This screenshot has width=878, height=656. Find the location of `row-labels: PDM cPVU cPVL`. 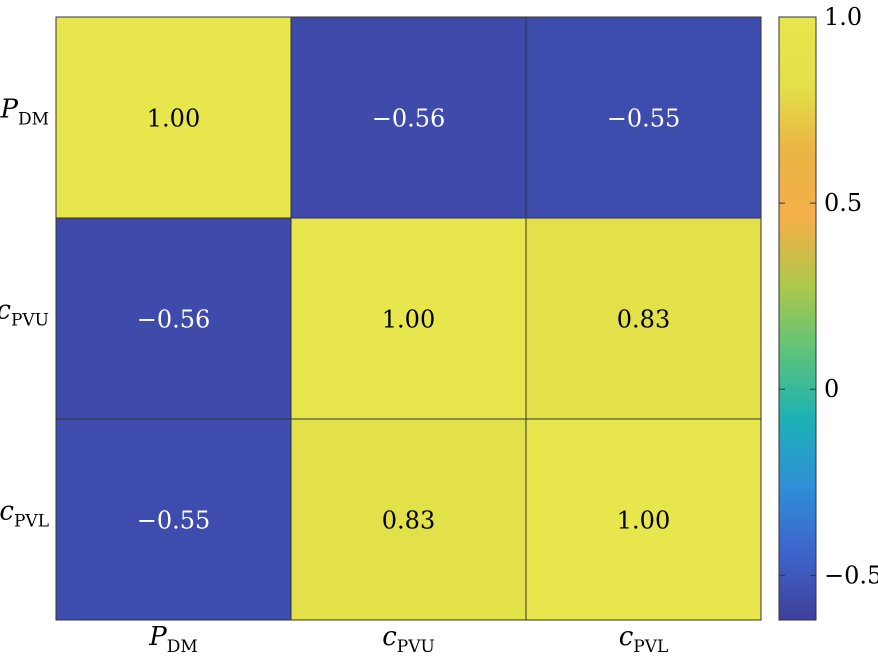

row-labels: PDM cPVU cPVL is located at coordinates (24, 313).